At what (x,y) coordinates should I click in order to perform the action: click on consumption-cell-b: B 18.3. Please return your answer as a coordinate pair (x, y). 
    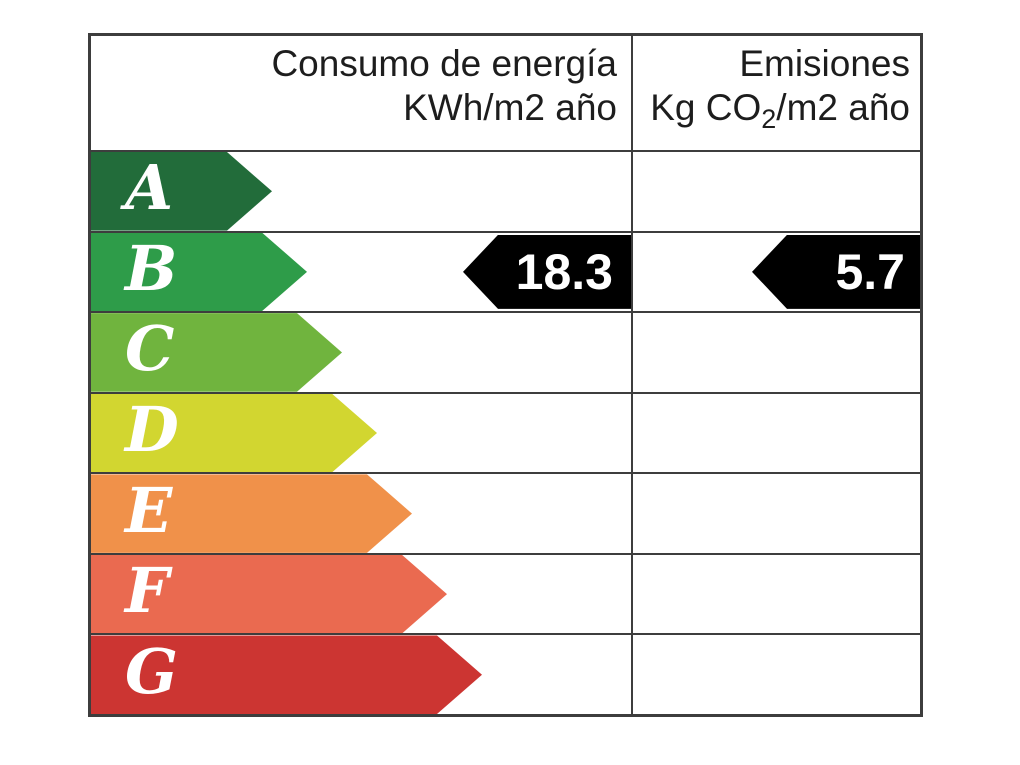
    Looking at the image, I should click on (362, 272).